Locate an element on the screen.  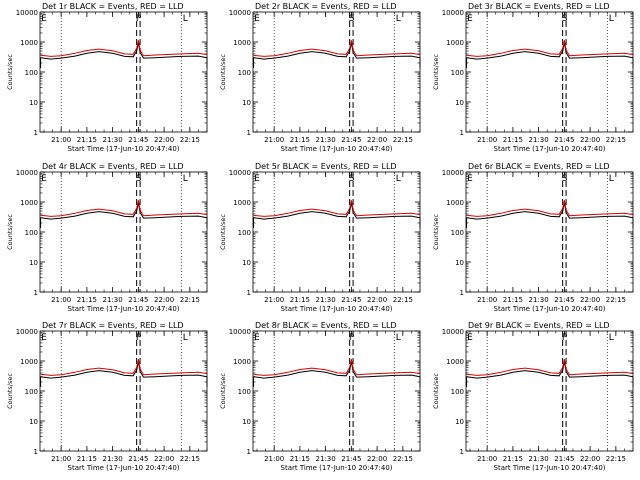
marker-letter: P is located at coordinates (565, 338).